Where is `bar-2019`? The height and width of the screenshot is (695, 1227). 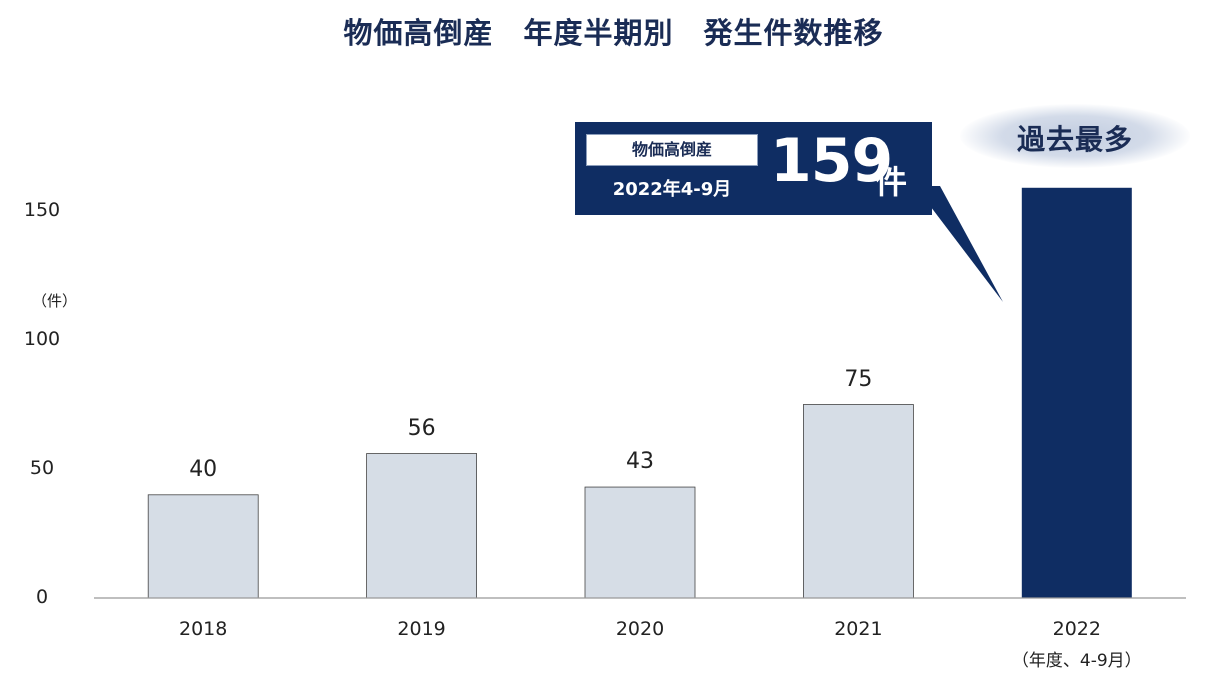 bar-2019 is located at coordinates (422, 526).